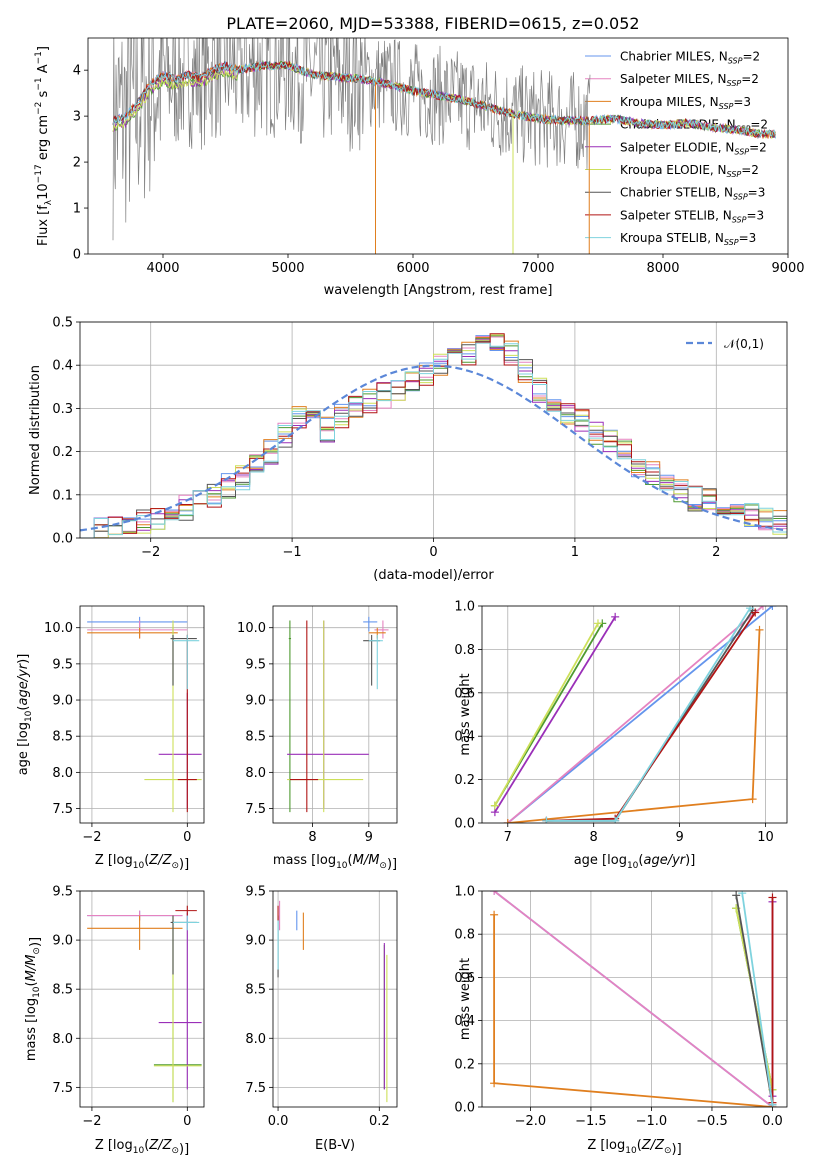  What do you see at coordinates (160, 1145) in the screenshot?
I see `mass-vs-Z-xlabel-part: Z/Z` at bounding box center [160, 1145].